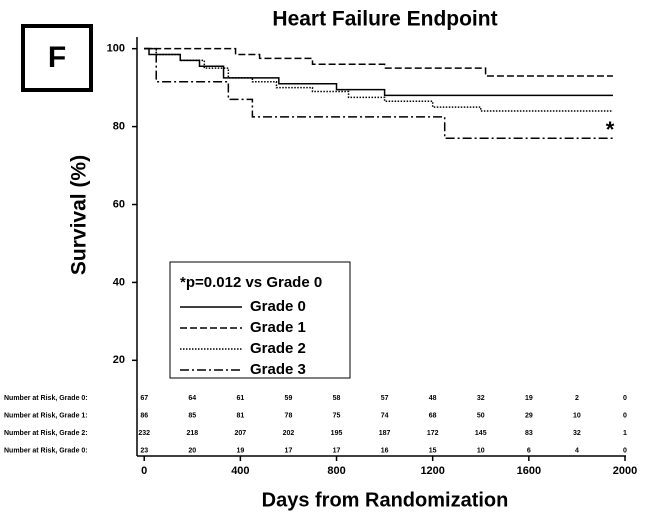 This screenshot has width=649, height=517. I want to click on y-axis-label: Survival (%), so click(79, 215).